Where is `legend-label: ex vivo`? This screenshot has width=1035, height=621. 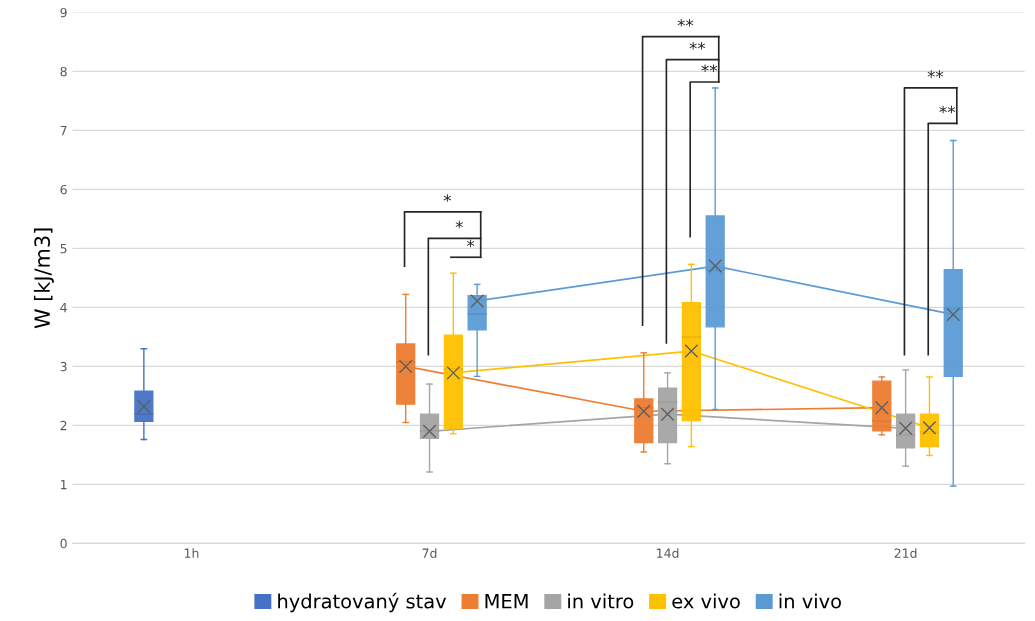 legend-label: ex vivo is located at coordinates (706, 601).